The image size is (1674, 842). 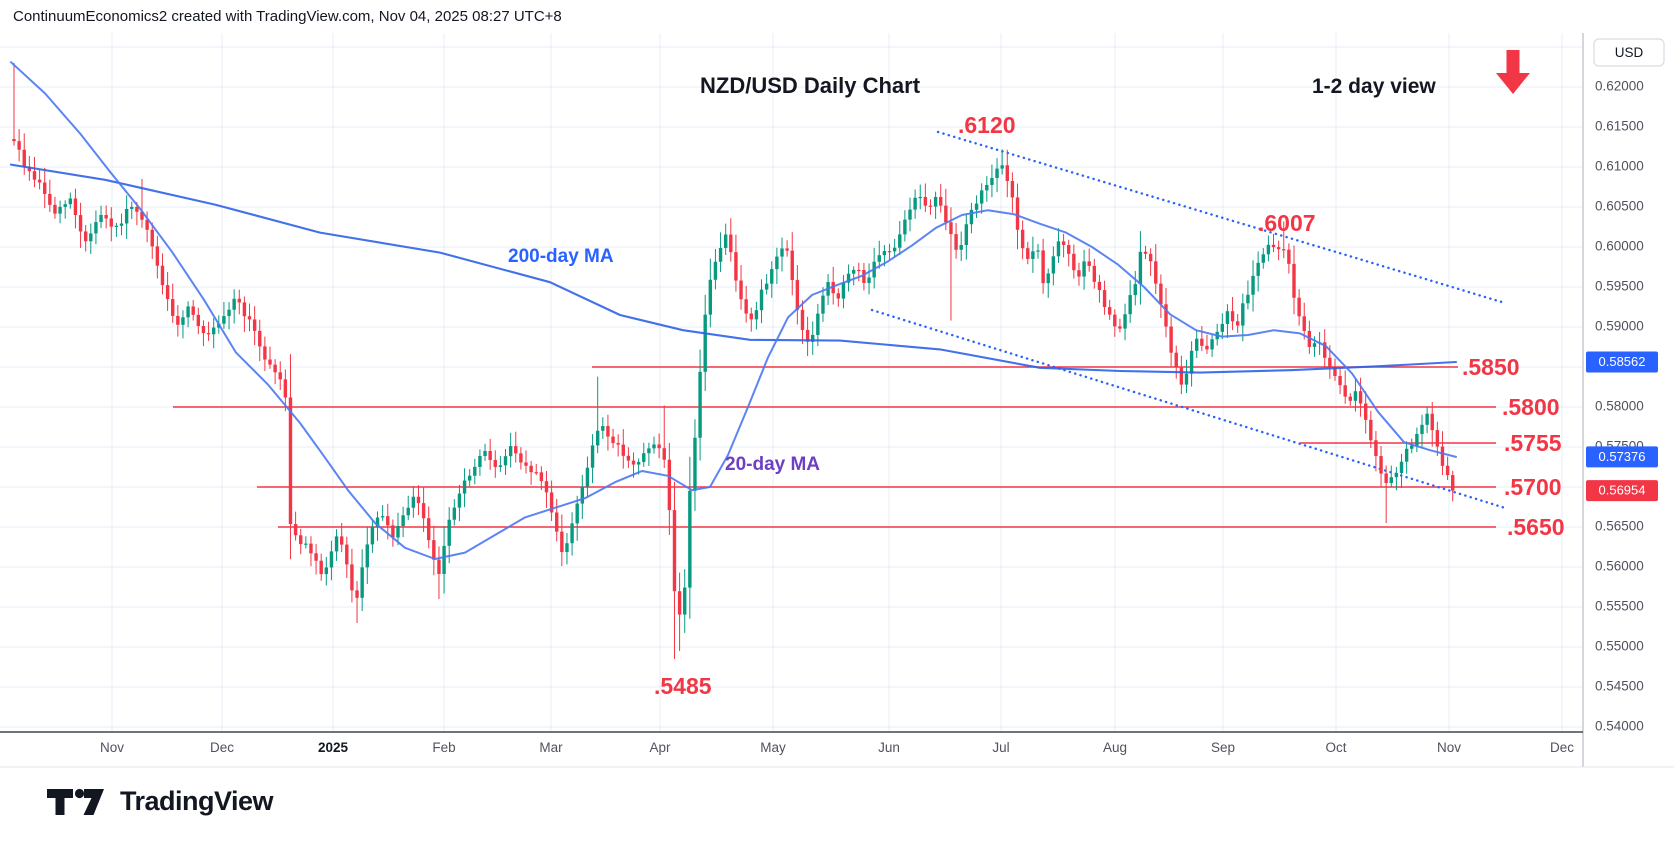 What do you see at coordinates (1619, 606) in the screenshot?
I see `price-tick-label: 0.55500` at bounding box center [1619, 606].